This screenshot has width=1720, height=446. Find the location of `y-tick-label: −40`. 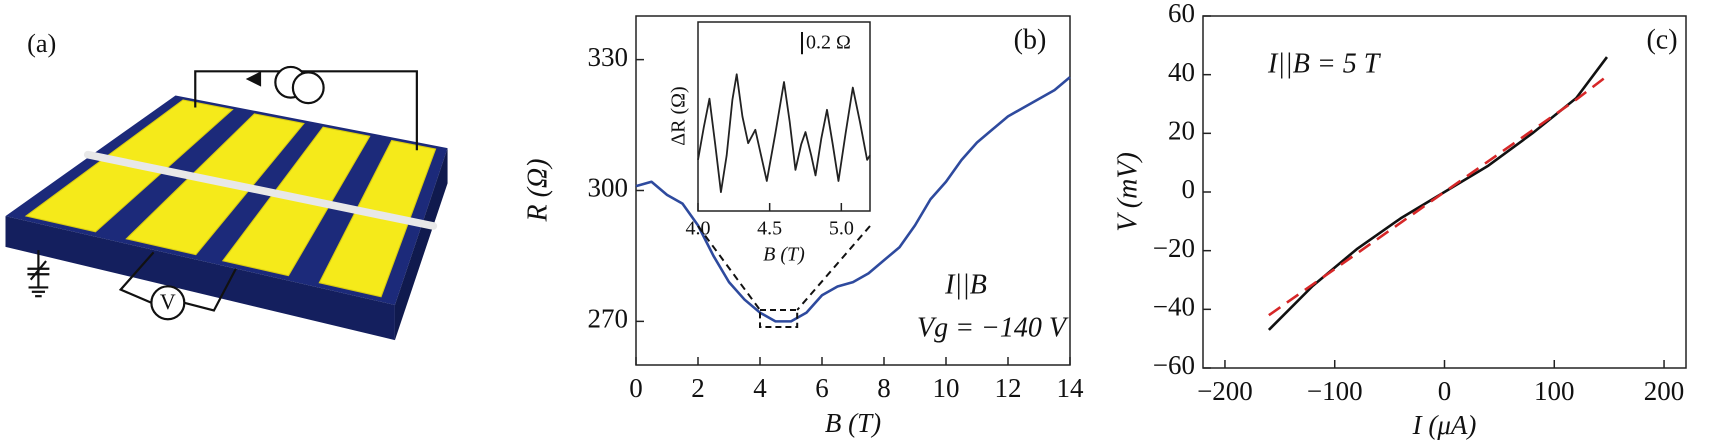

y-tick-label: −40 is located at coordinates (1174, 307).